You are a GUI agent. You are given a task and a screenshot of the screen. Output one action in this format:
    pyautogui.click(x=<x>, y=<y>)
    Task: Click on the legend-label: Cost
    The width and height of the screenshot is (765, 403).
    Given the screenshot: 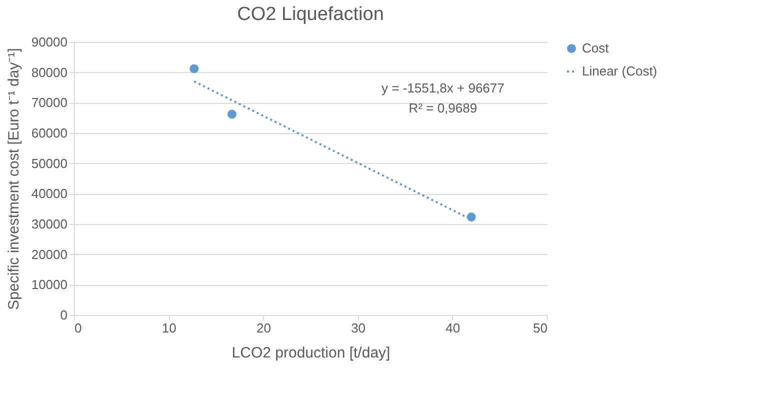 What is the action you would take?
    pyautogui.click(x=596, y=48)
    